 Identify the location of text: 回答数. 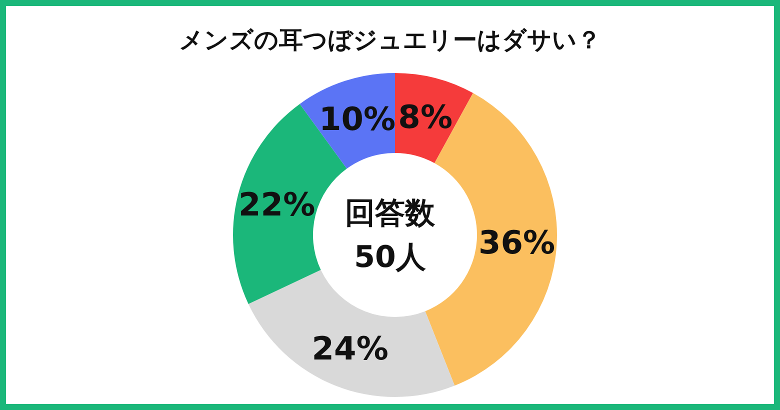
(390, 213).